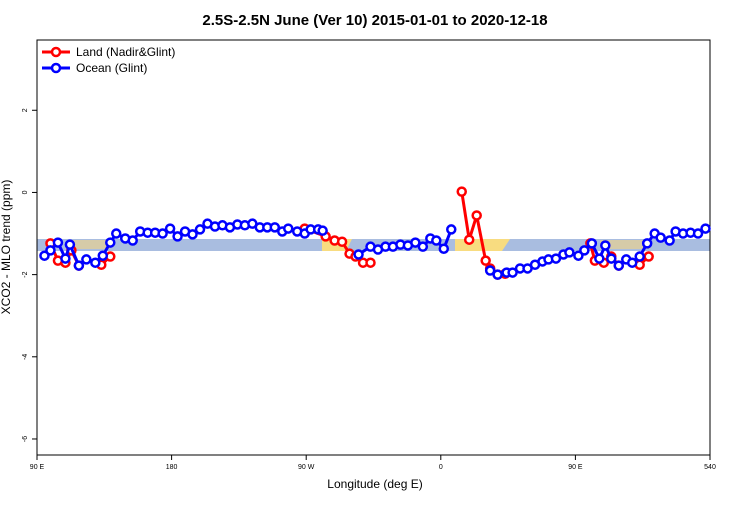  Describe the element at coordinates (25, 274) in the screenshot. I see `y-tick-label: -2` at that location.